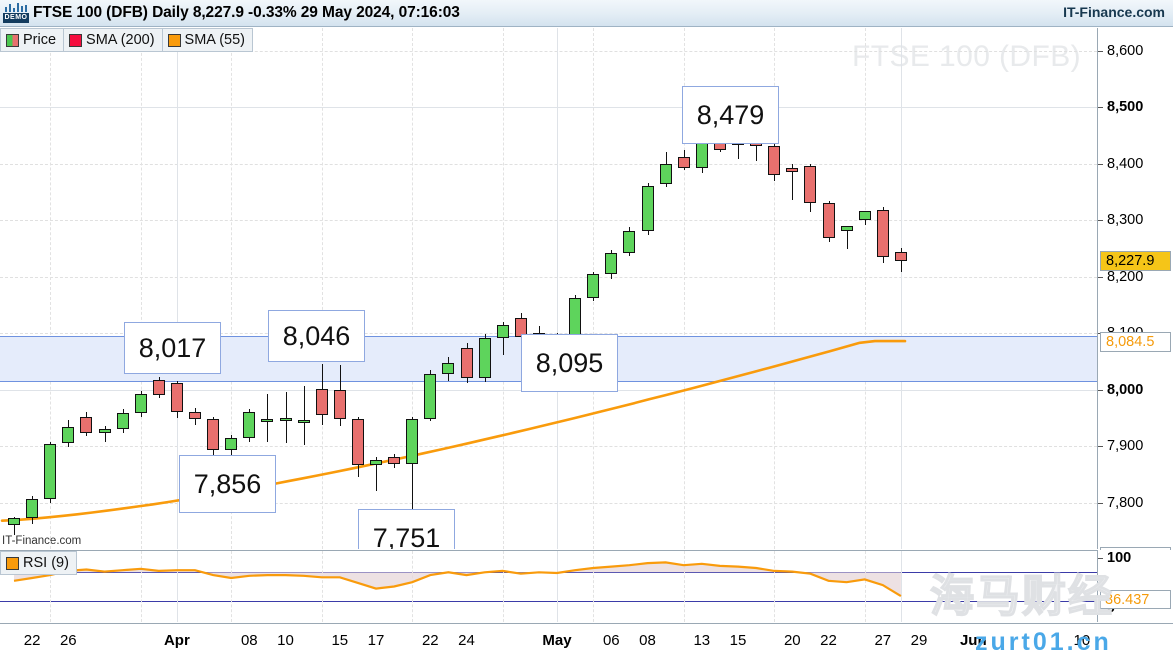 The image size is (1173, 660). I want to click on legend-item-sma55: SMA (55), so click(207, 40).